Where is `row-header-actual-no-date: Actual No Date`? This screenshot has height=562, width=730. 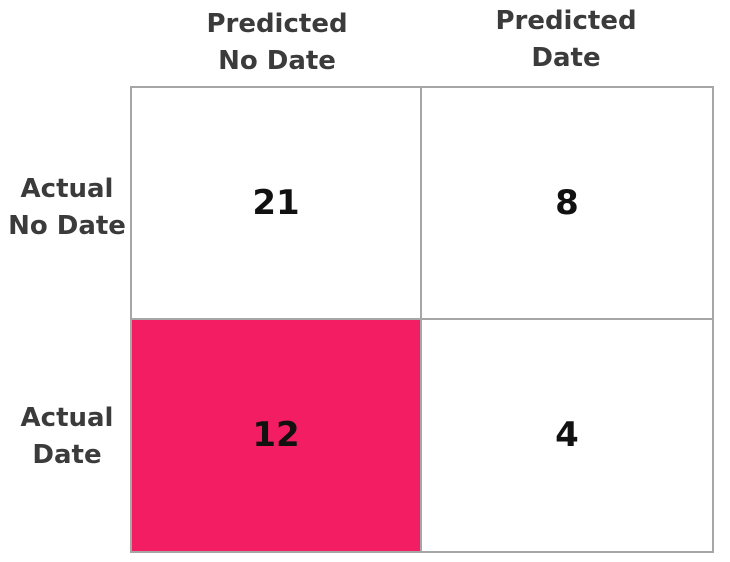 row-header-actual-no-date: Actual No Date is located at coordinates (67, 208).